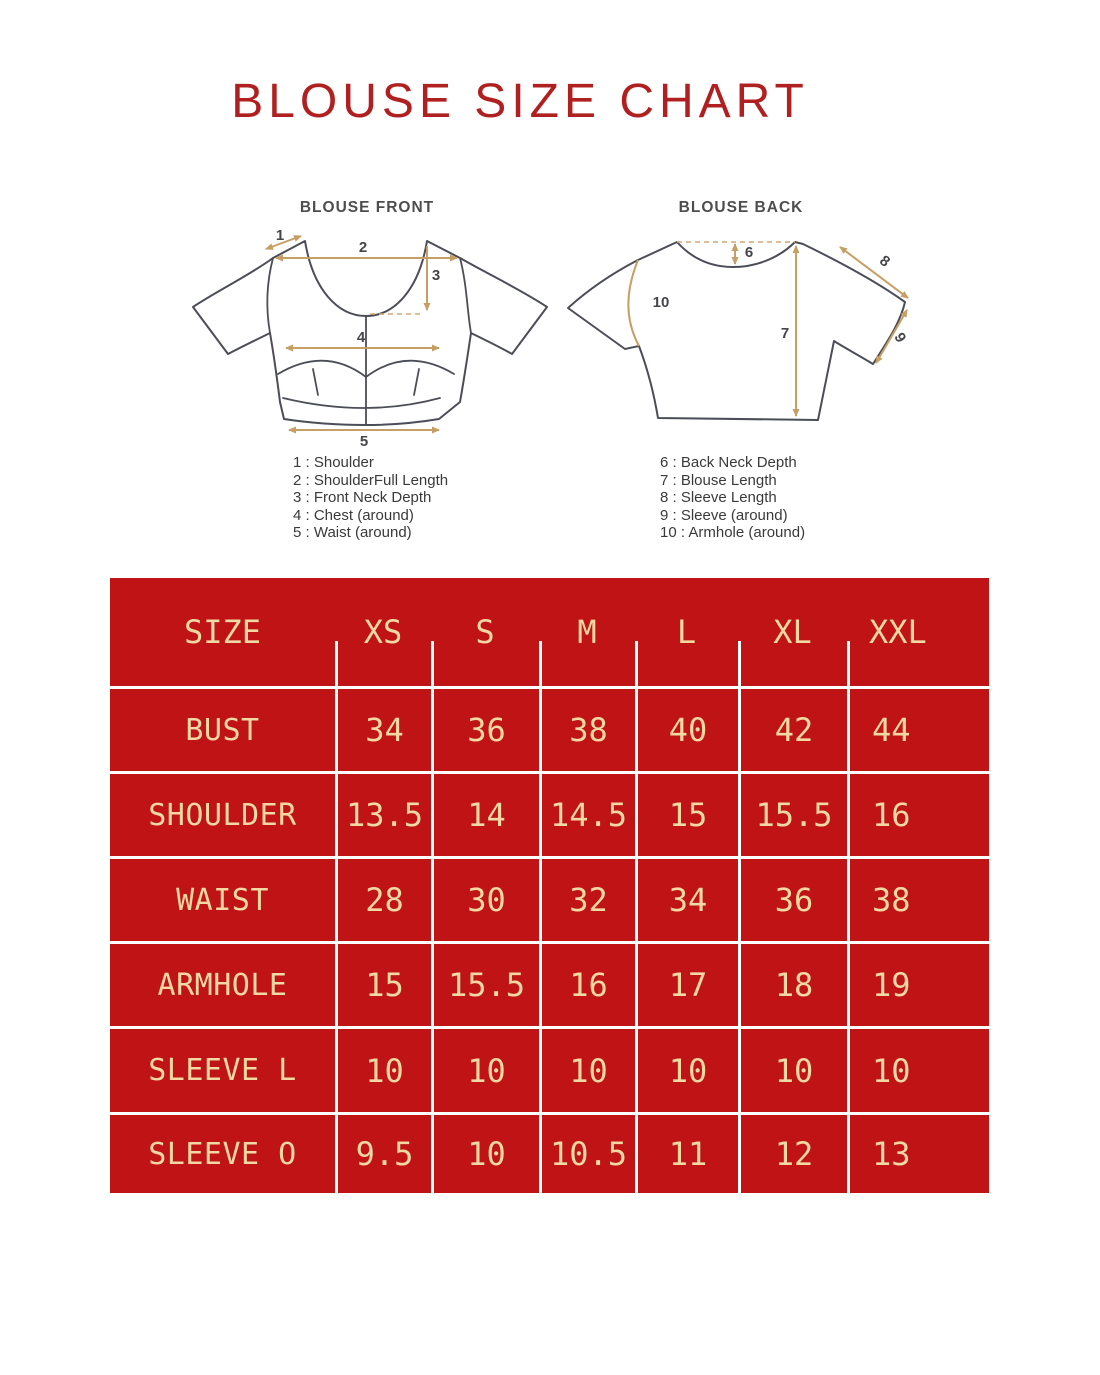 Image resolution: width=1100 pixels, height=1375 pixels. Describe the element at coordinates (361, 337) in the screenshot. I see `front-marker-4: 4` at that location.